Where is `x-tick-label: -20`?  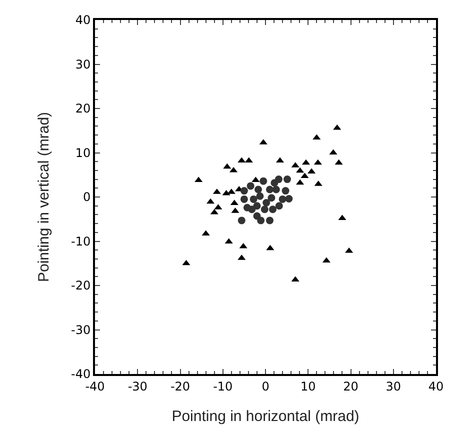 x-tick-label: -20 is located at coordinates (180, 386).